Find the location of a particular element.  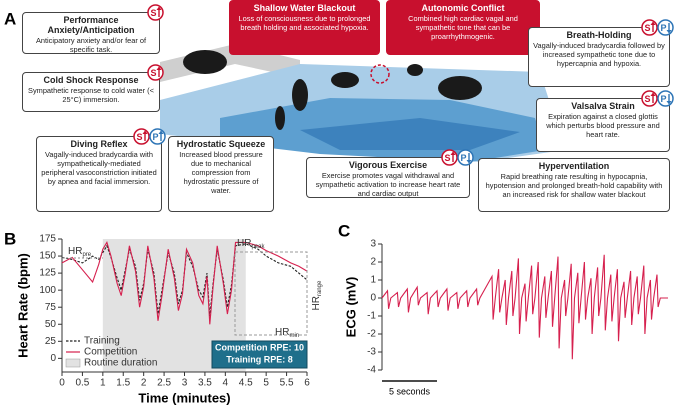

x-tick-label: 6 is located at coordinates (307, 383).